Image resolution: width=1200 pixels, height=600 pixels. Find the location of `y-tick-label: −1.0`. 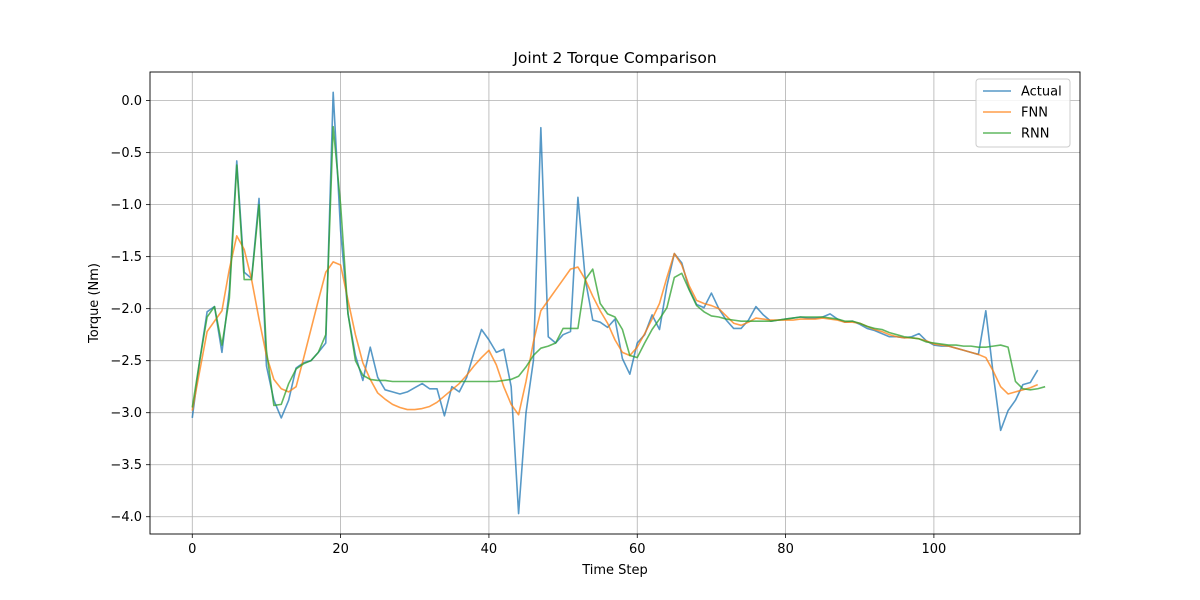

y-tick-label: −1.0 is located at coordinates (126, 205).